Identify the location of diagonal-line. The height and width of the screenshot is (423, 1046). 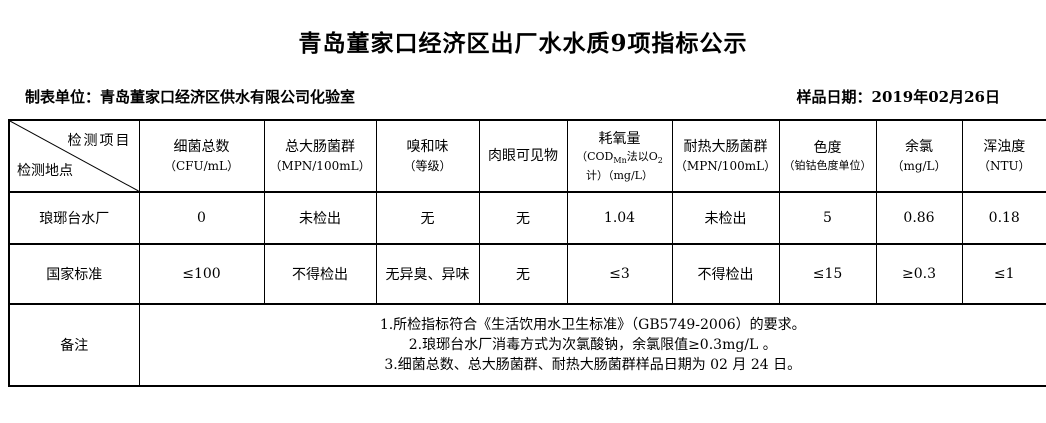
(74, 156).